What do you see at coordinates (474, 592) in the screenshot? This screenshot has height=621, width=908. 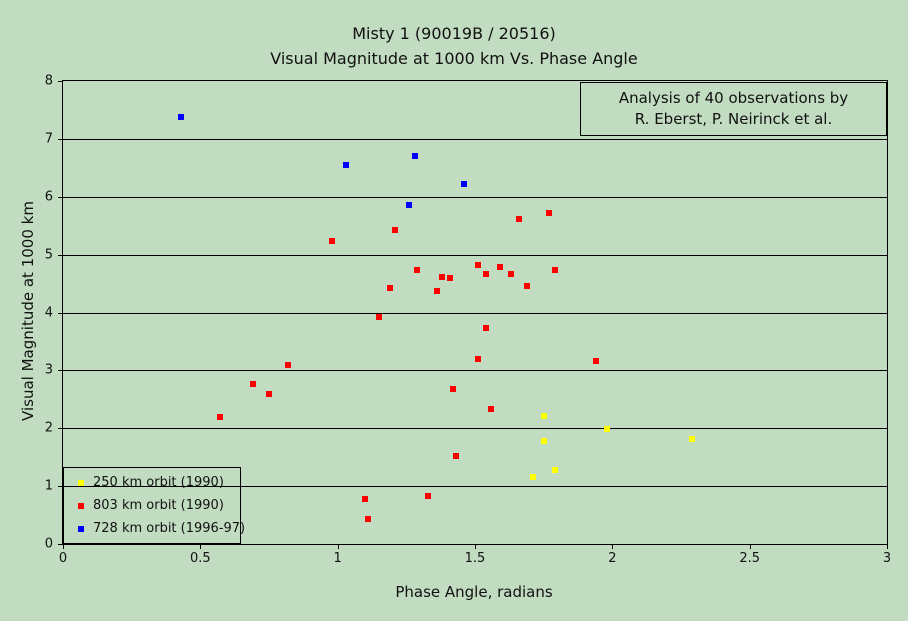 I see `x-axis-title: Phase Angle, radians` at bounding box center [474, 592].